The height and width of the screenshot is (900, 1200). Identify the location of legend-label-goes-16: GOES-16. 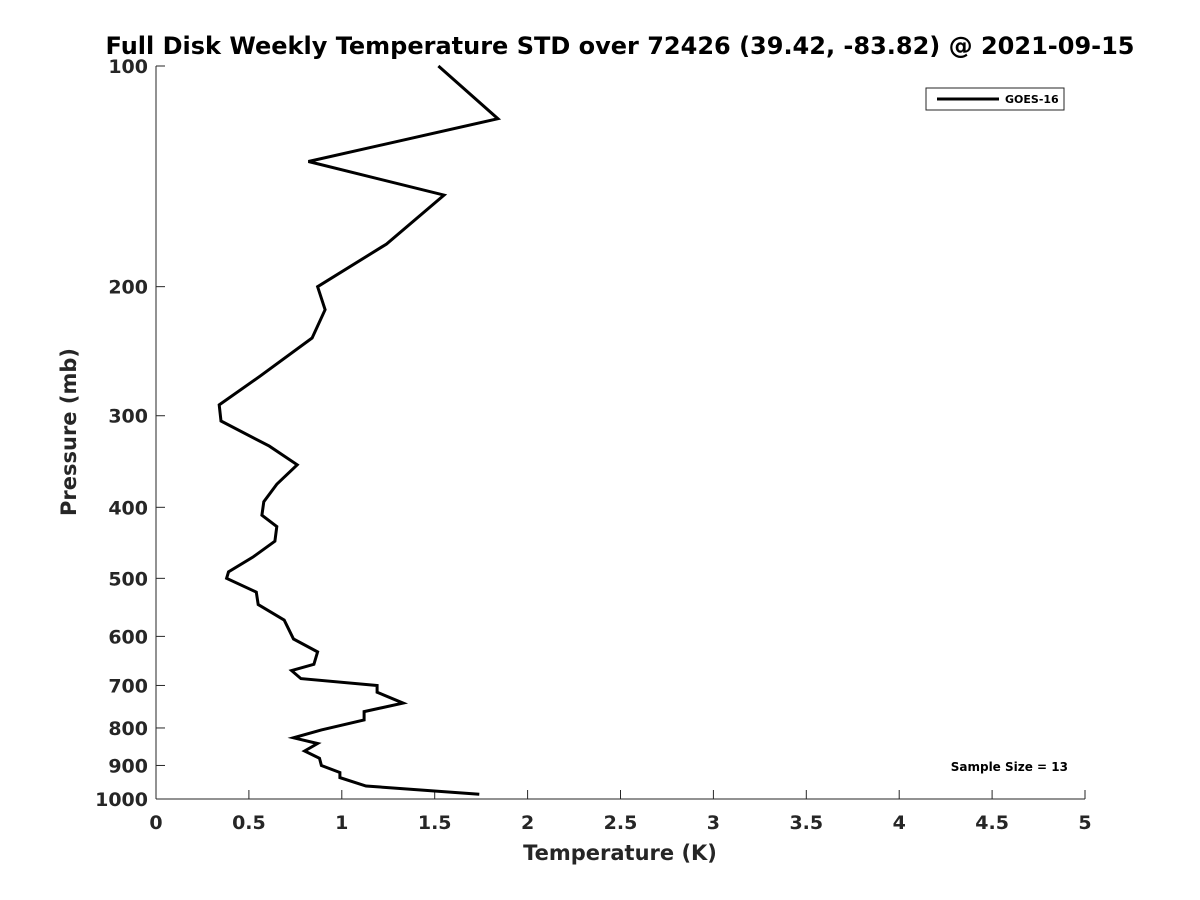
(1032, 99).